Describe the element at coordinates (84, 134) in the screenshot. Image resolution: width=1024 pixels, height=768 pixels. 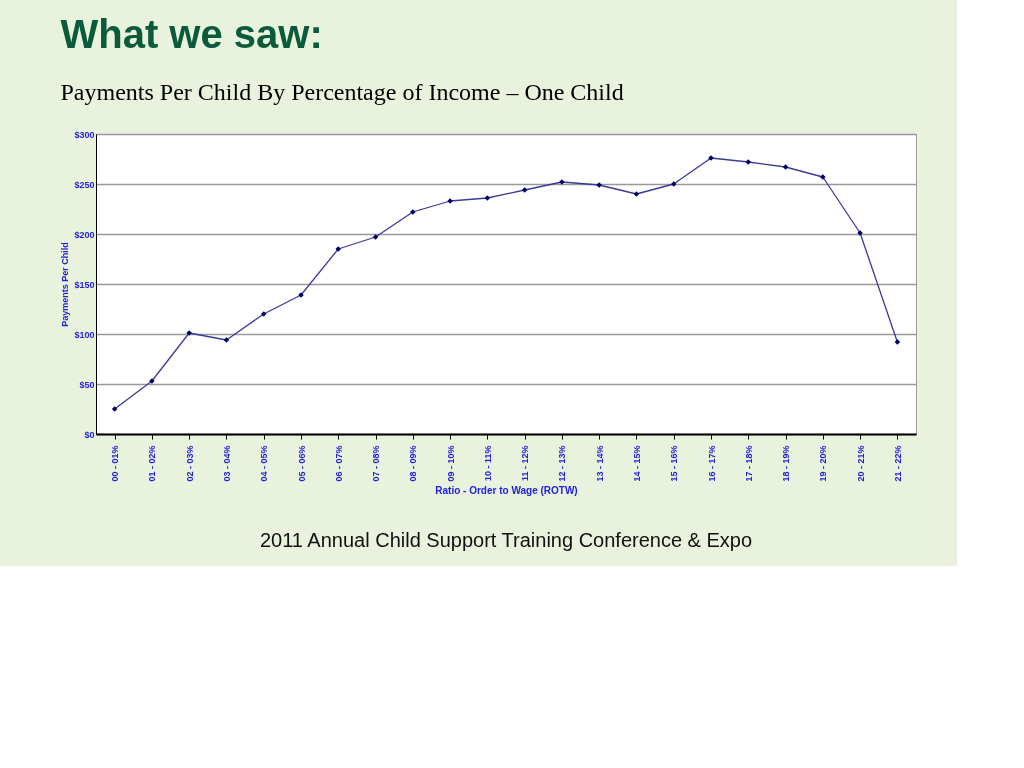
I see `y-tick-label: $300` at that location.